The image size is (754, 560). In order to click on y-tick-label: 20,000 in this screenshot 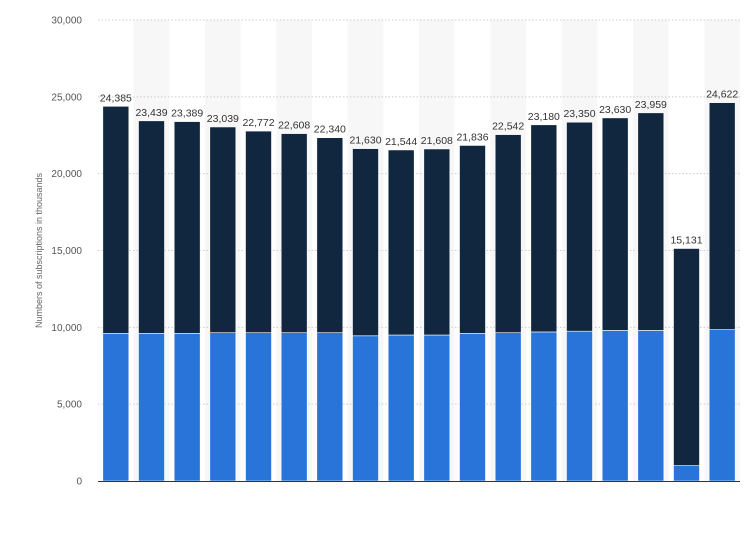, I will do `click(66, 174)`.